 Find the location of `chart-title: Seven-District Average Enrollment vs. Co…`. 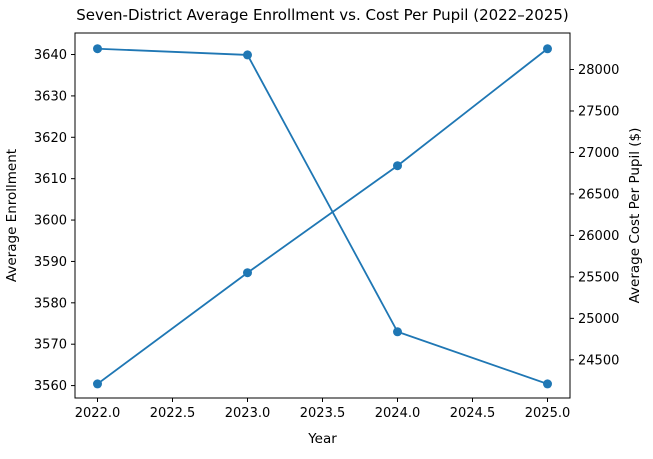

chart-title: Seven-District Average Enrollment vs. Co… is located at coordinates (322, 15).